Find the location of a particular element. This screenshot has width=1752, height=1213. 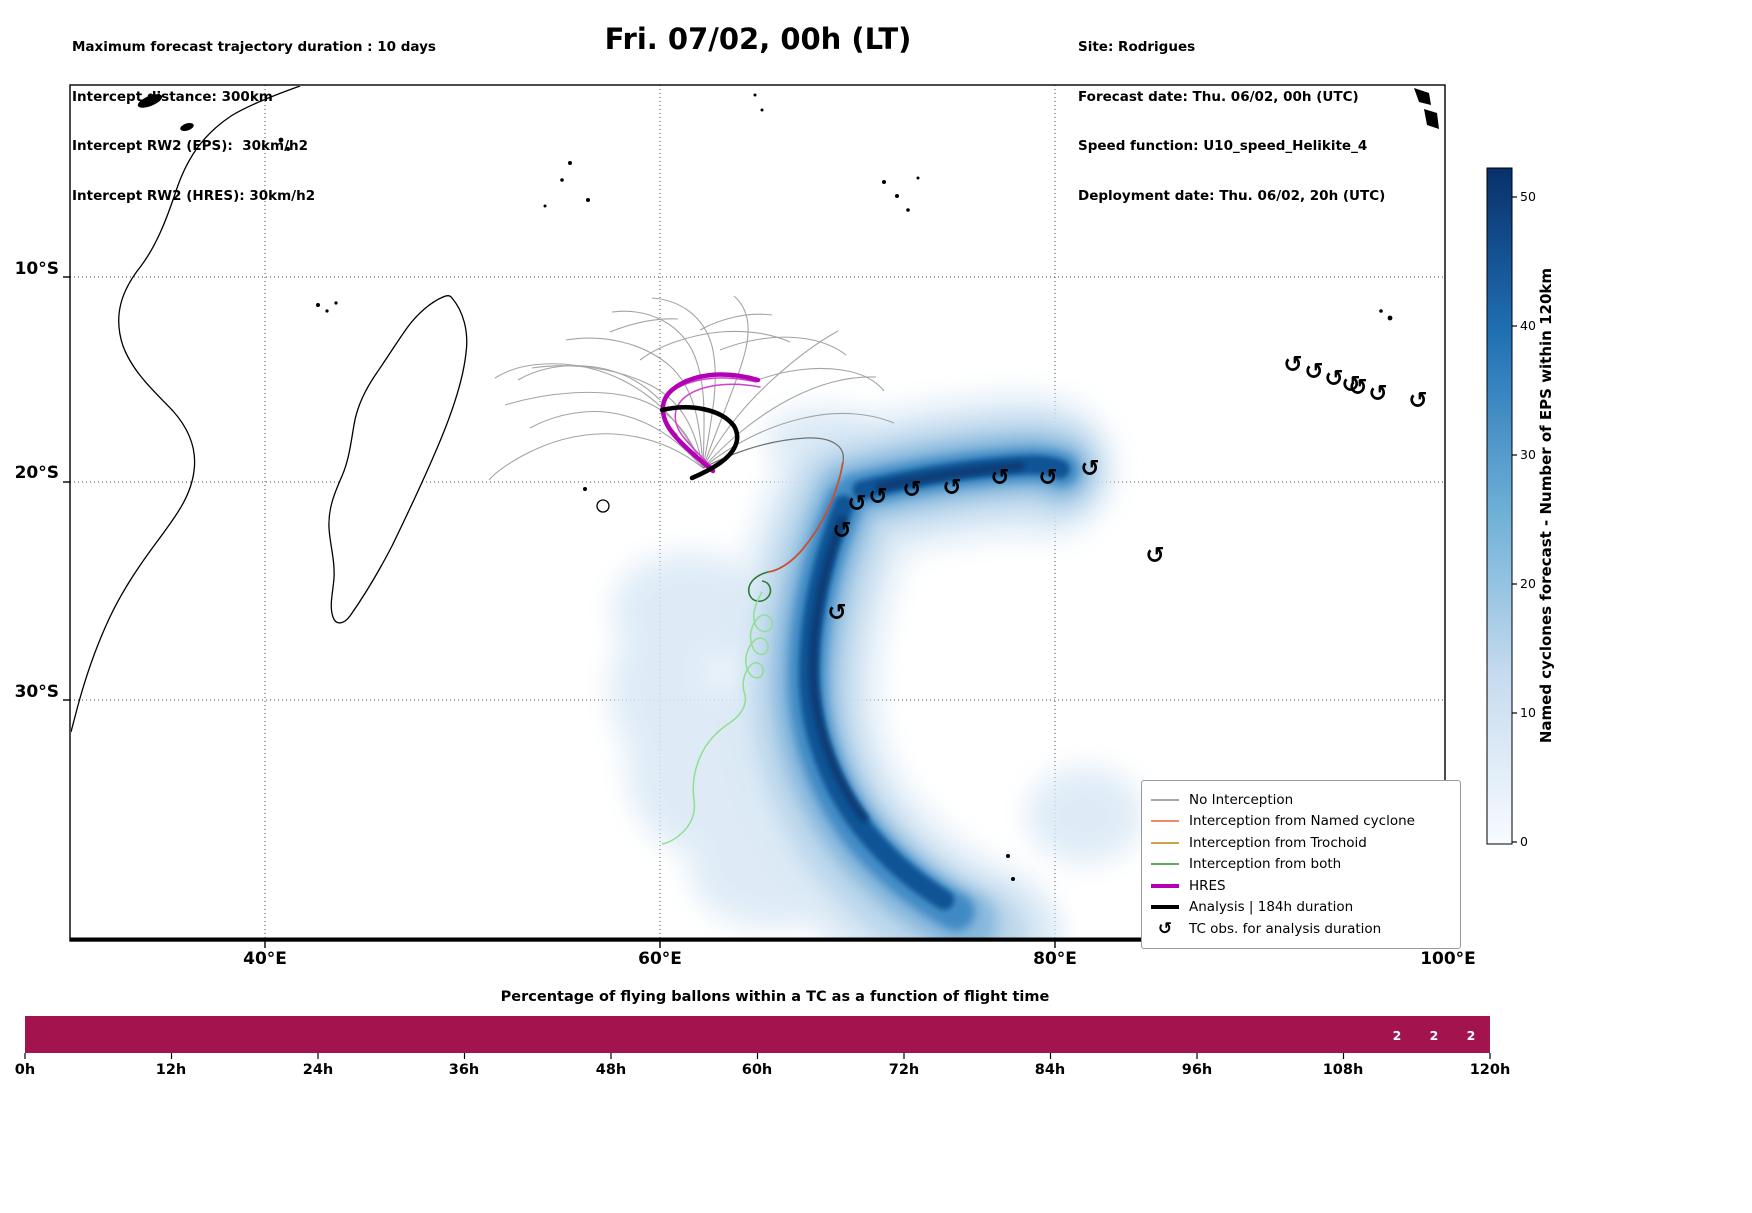

africa-coastline is located at coordinates (186, 409).